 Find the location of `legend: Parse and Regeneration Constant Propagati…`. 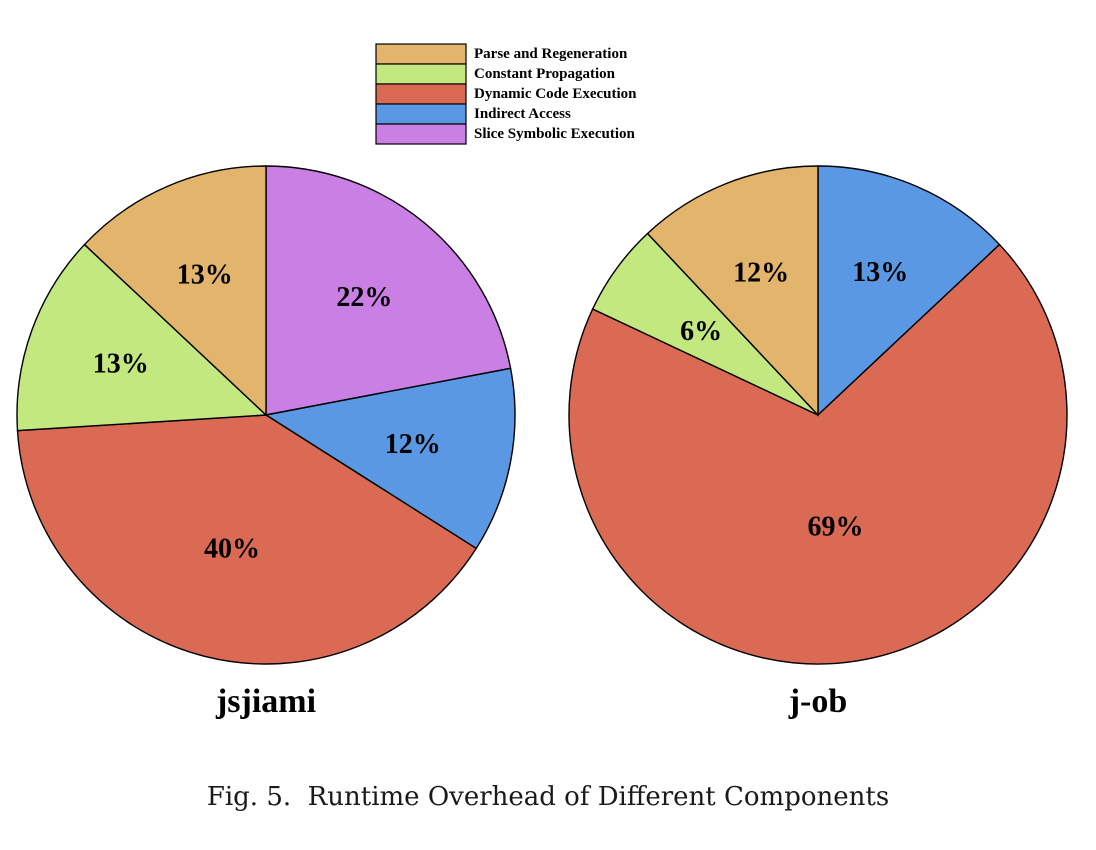

legend: Parse and Regeneration Constant Propagati… is located at coordinates (506, 94).